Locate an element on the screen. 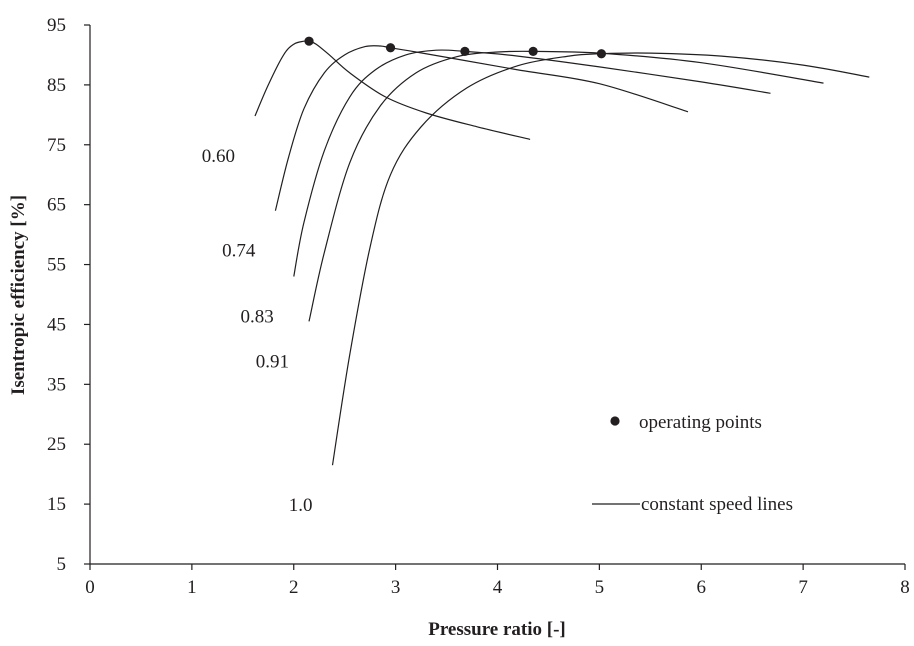 The height and width of the screenshot is (646, 914). y-tick-label: 35 is located at coordinates (56, 384).